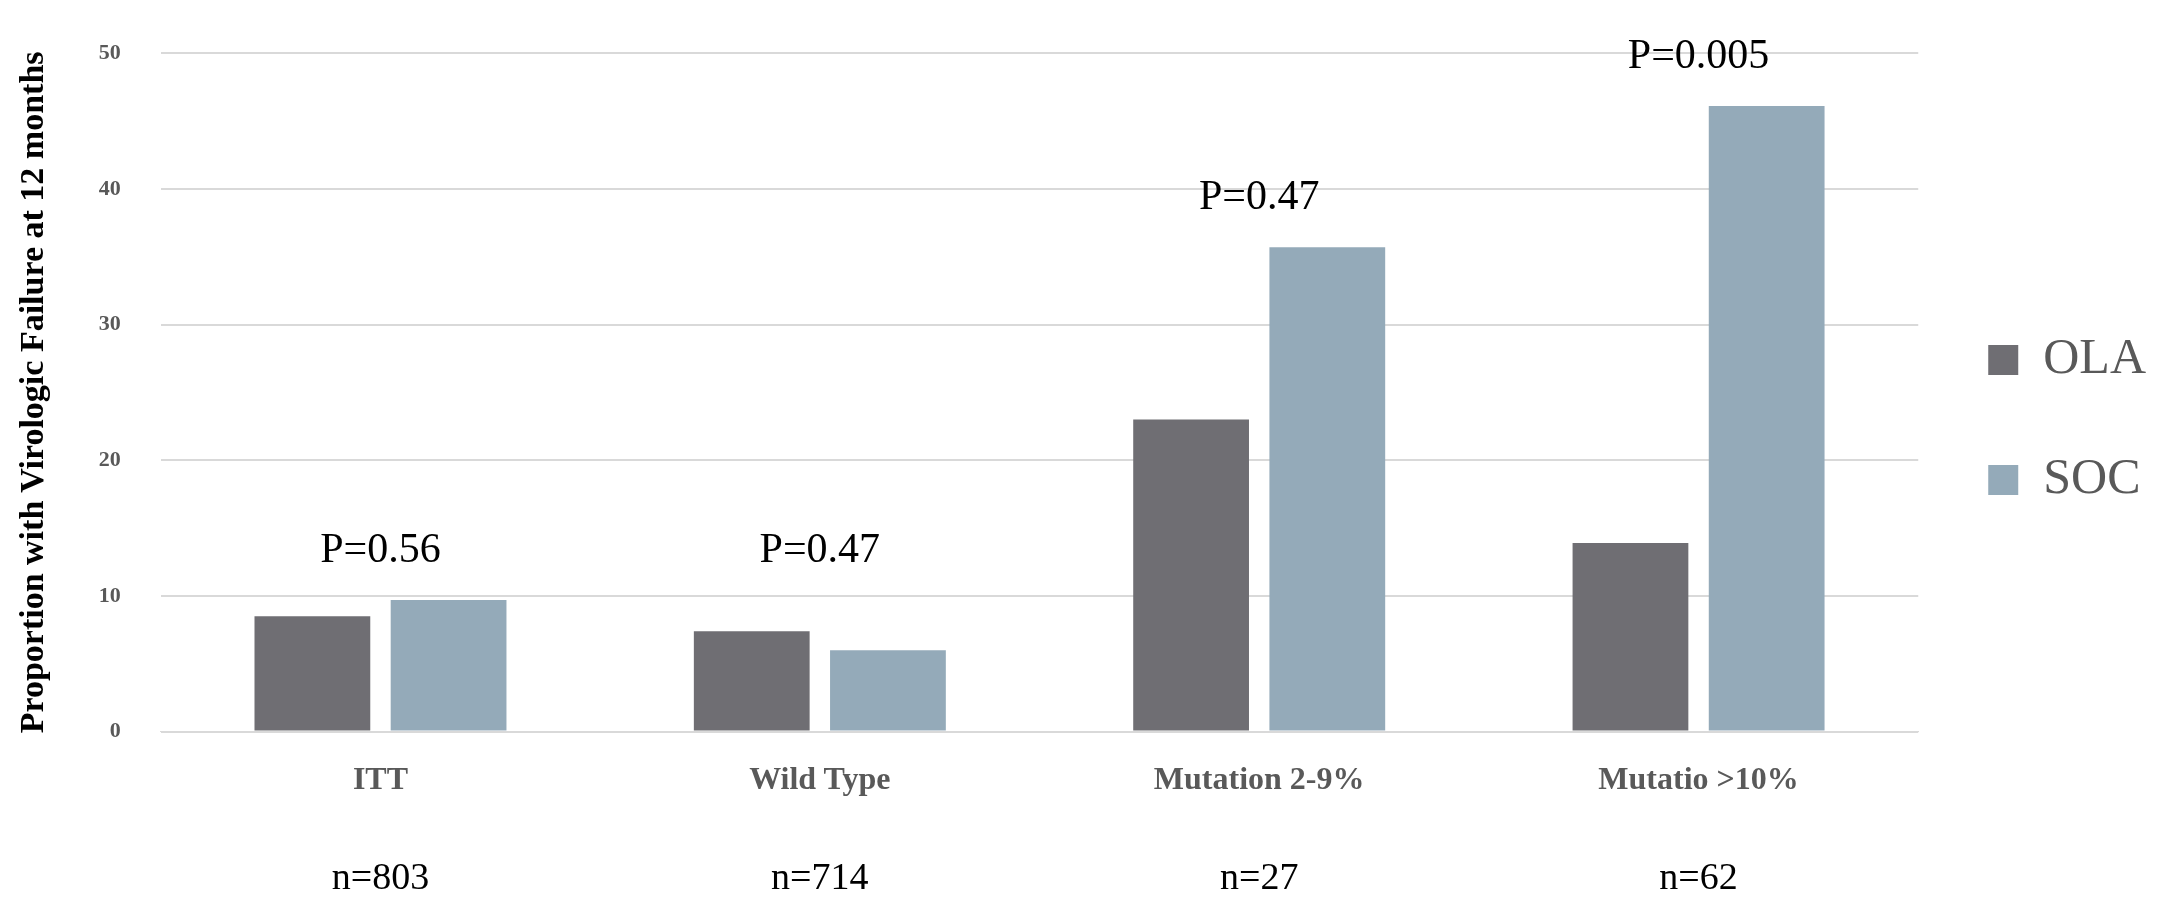  Describe the element at coordinates (820, 778) in the screenshot. I see `x-tick-label: Wild Type` at that location.